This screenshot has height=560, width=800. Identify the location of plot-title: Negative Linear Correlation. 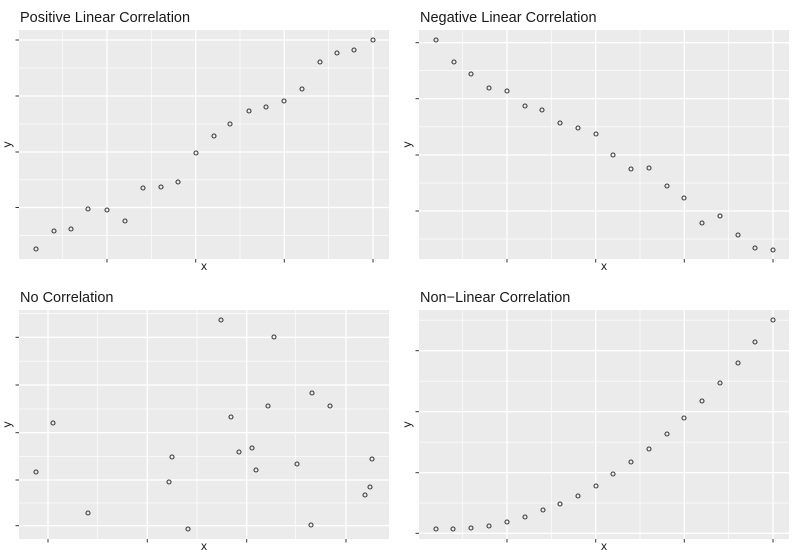
(508, 18).